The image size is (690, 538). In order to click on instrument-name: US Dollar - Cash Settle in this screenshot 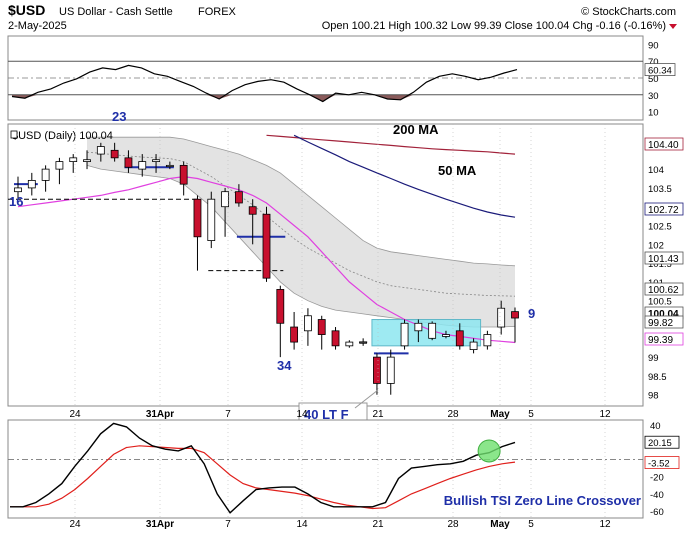, I will do `click(116, 12)`.